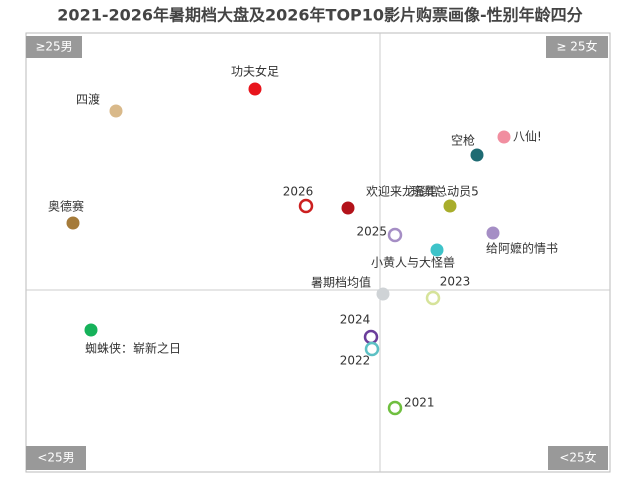 The height and width of the screenshot is (489, 640). I want to click on point-label: 暑期档均值, so click(341, 282).